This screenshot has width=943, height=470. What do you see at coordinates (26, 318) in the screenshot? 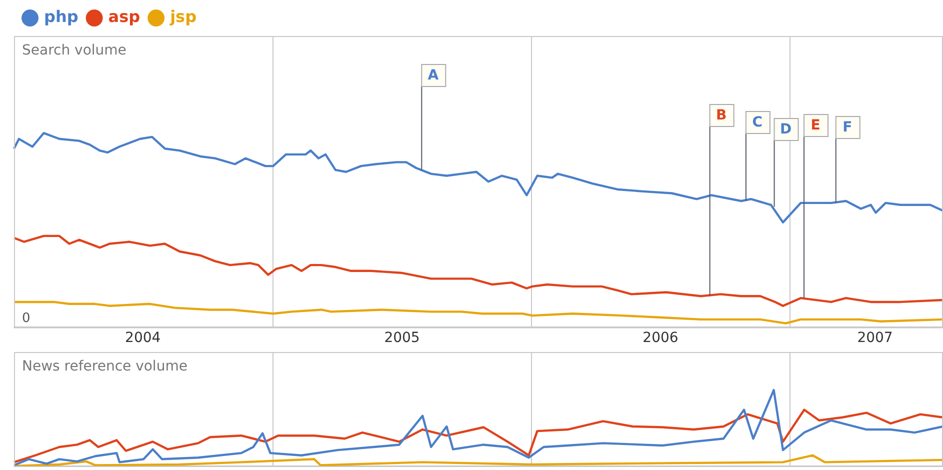
I see `annotation: 0` at bounding box center [26, 318].